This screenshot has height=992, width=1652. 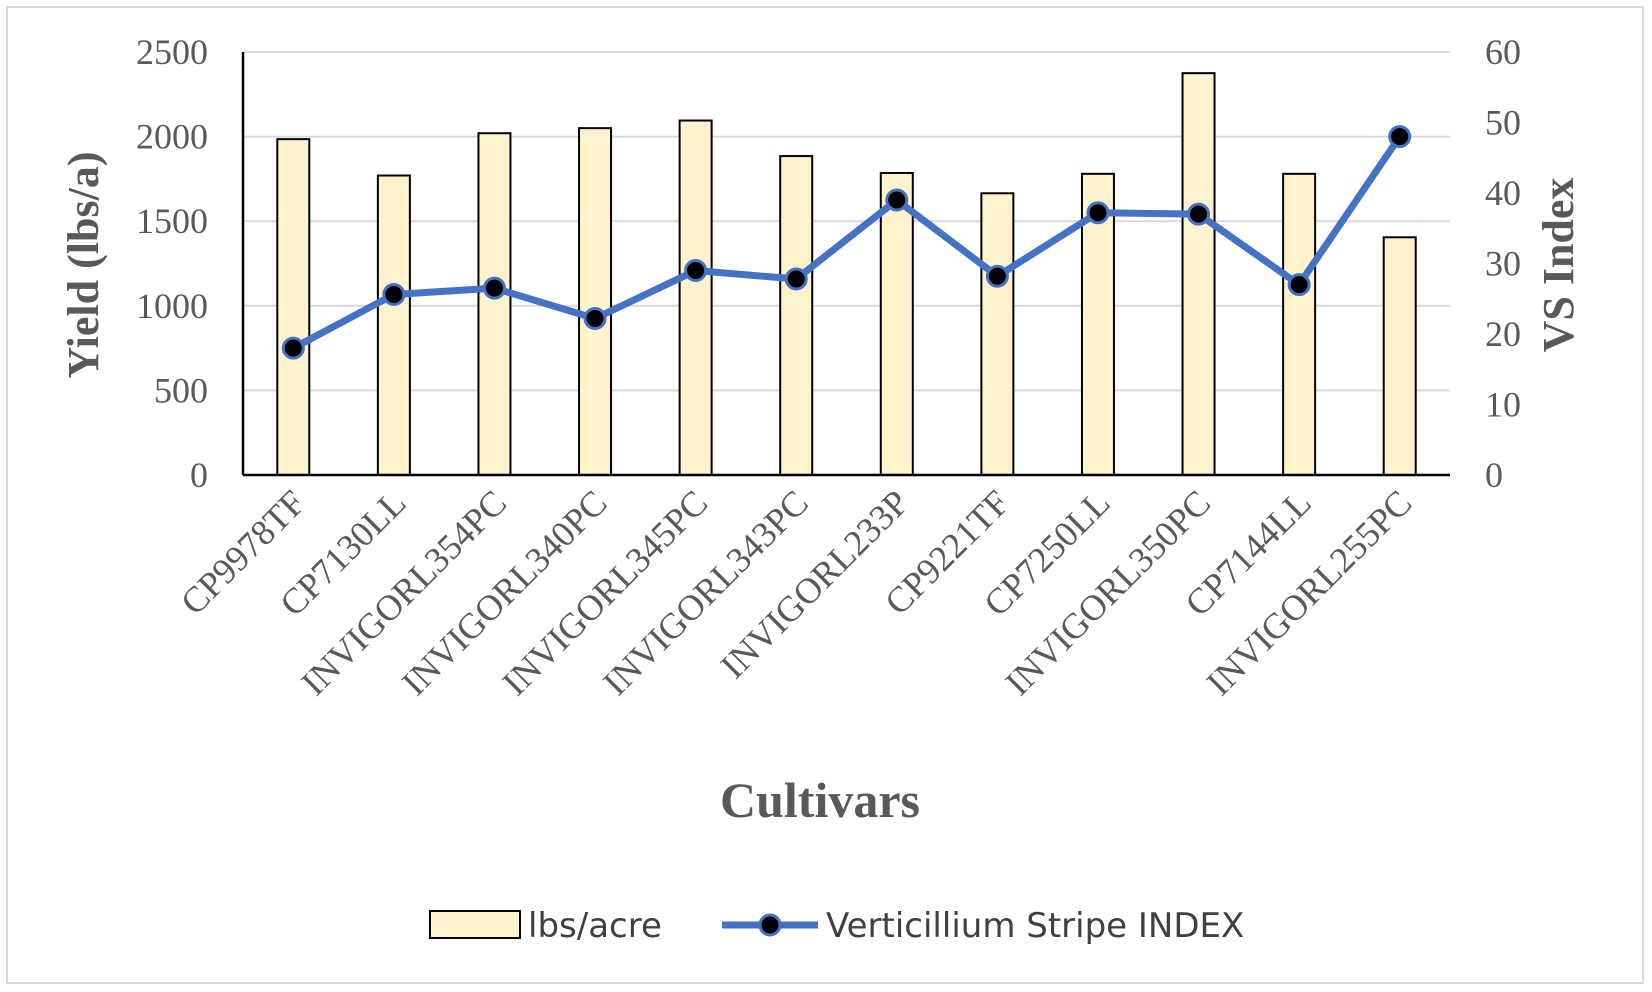 What do you see at coordinates (172, 263) in the screenshot?
I see `left-axis-ticks: 0 500 1000 1500 2000 2500` at bounding box center [172, 263].